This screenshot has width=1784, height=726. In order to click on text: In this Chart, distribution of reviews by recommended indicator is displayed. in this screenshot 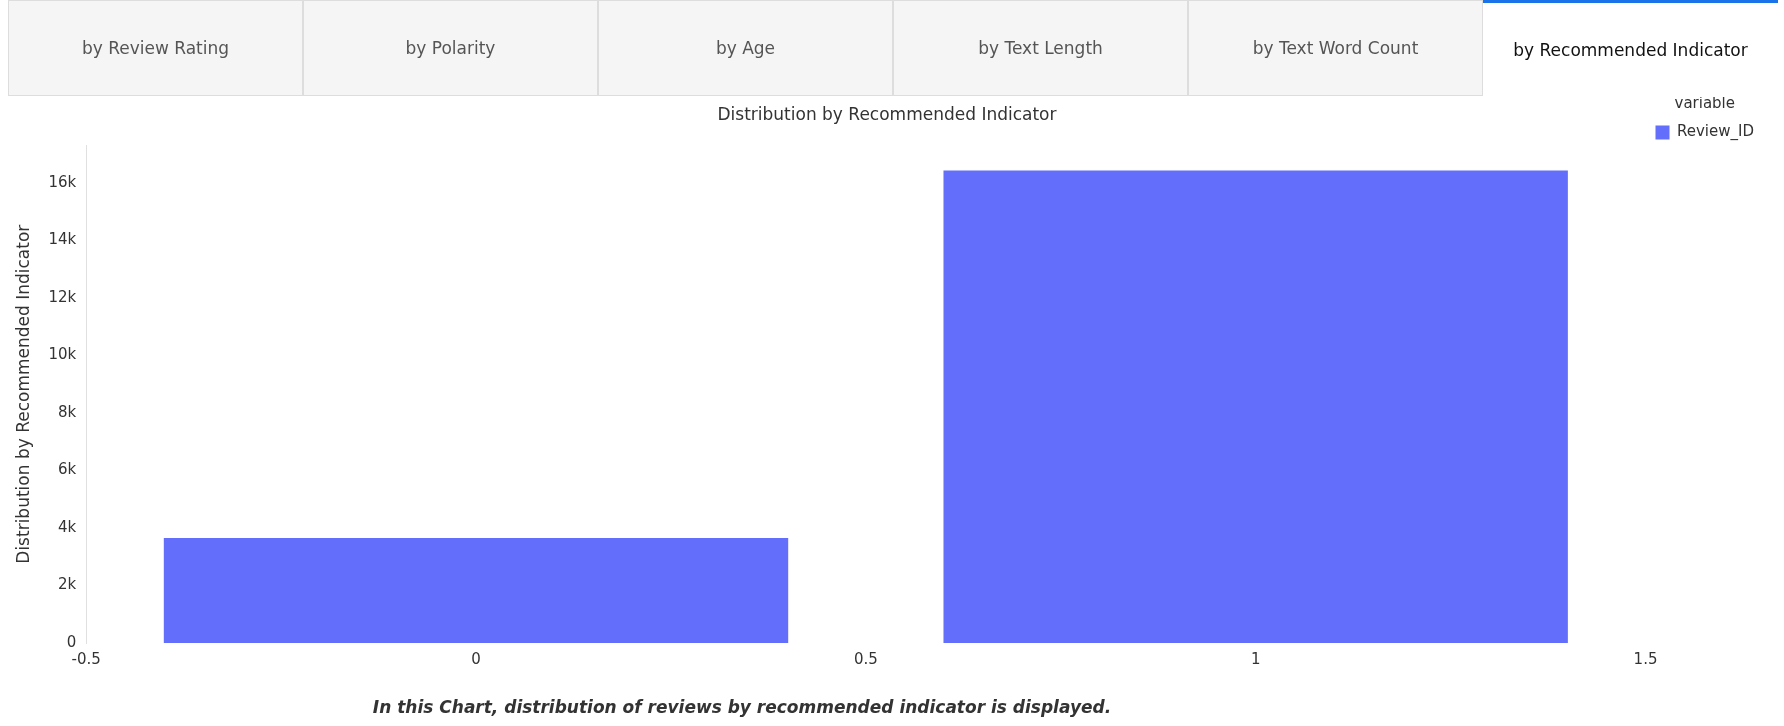, I will do `click(742, 707)`.